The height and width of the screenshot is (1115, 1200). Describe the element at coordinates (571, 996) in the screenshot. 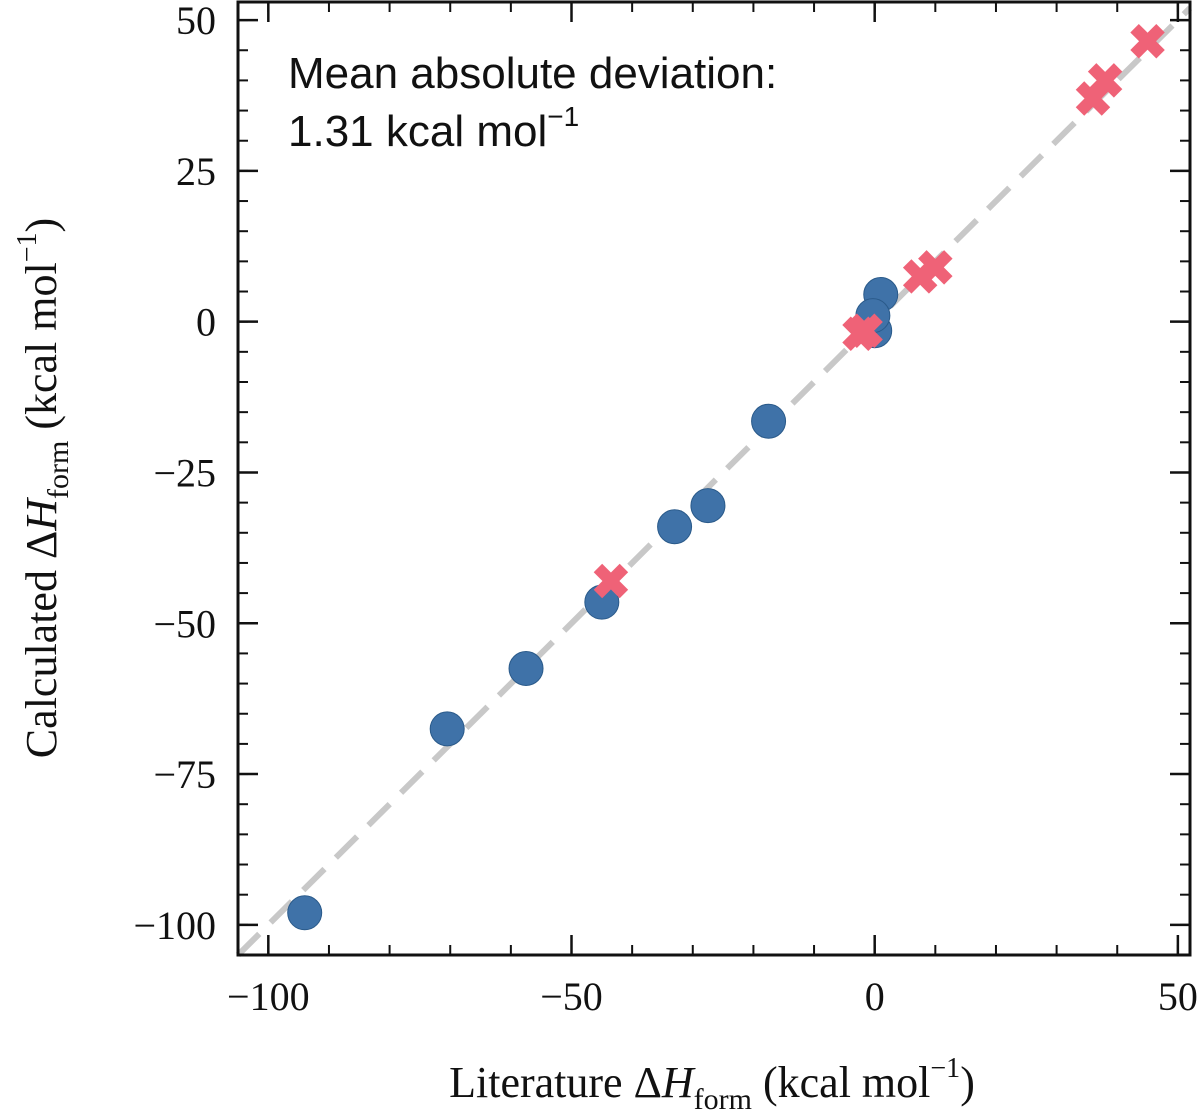

I see `x-tick-label: −50` at that location.